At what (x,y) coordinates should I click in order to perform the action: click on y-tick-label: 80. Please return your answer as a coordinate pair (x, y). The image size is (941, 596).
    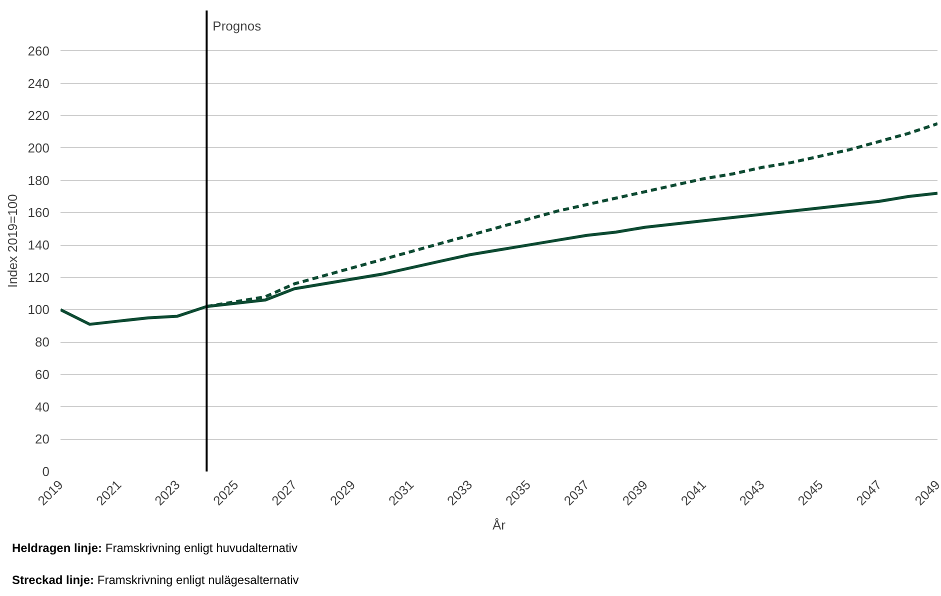
    Looking at the image, I should click on (42, 342).